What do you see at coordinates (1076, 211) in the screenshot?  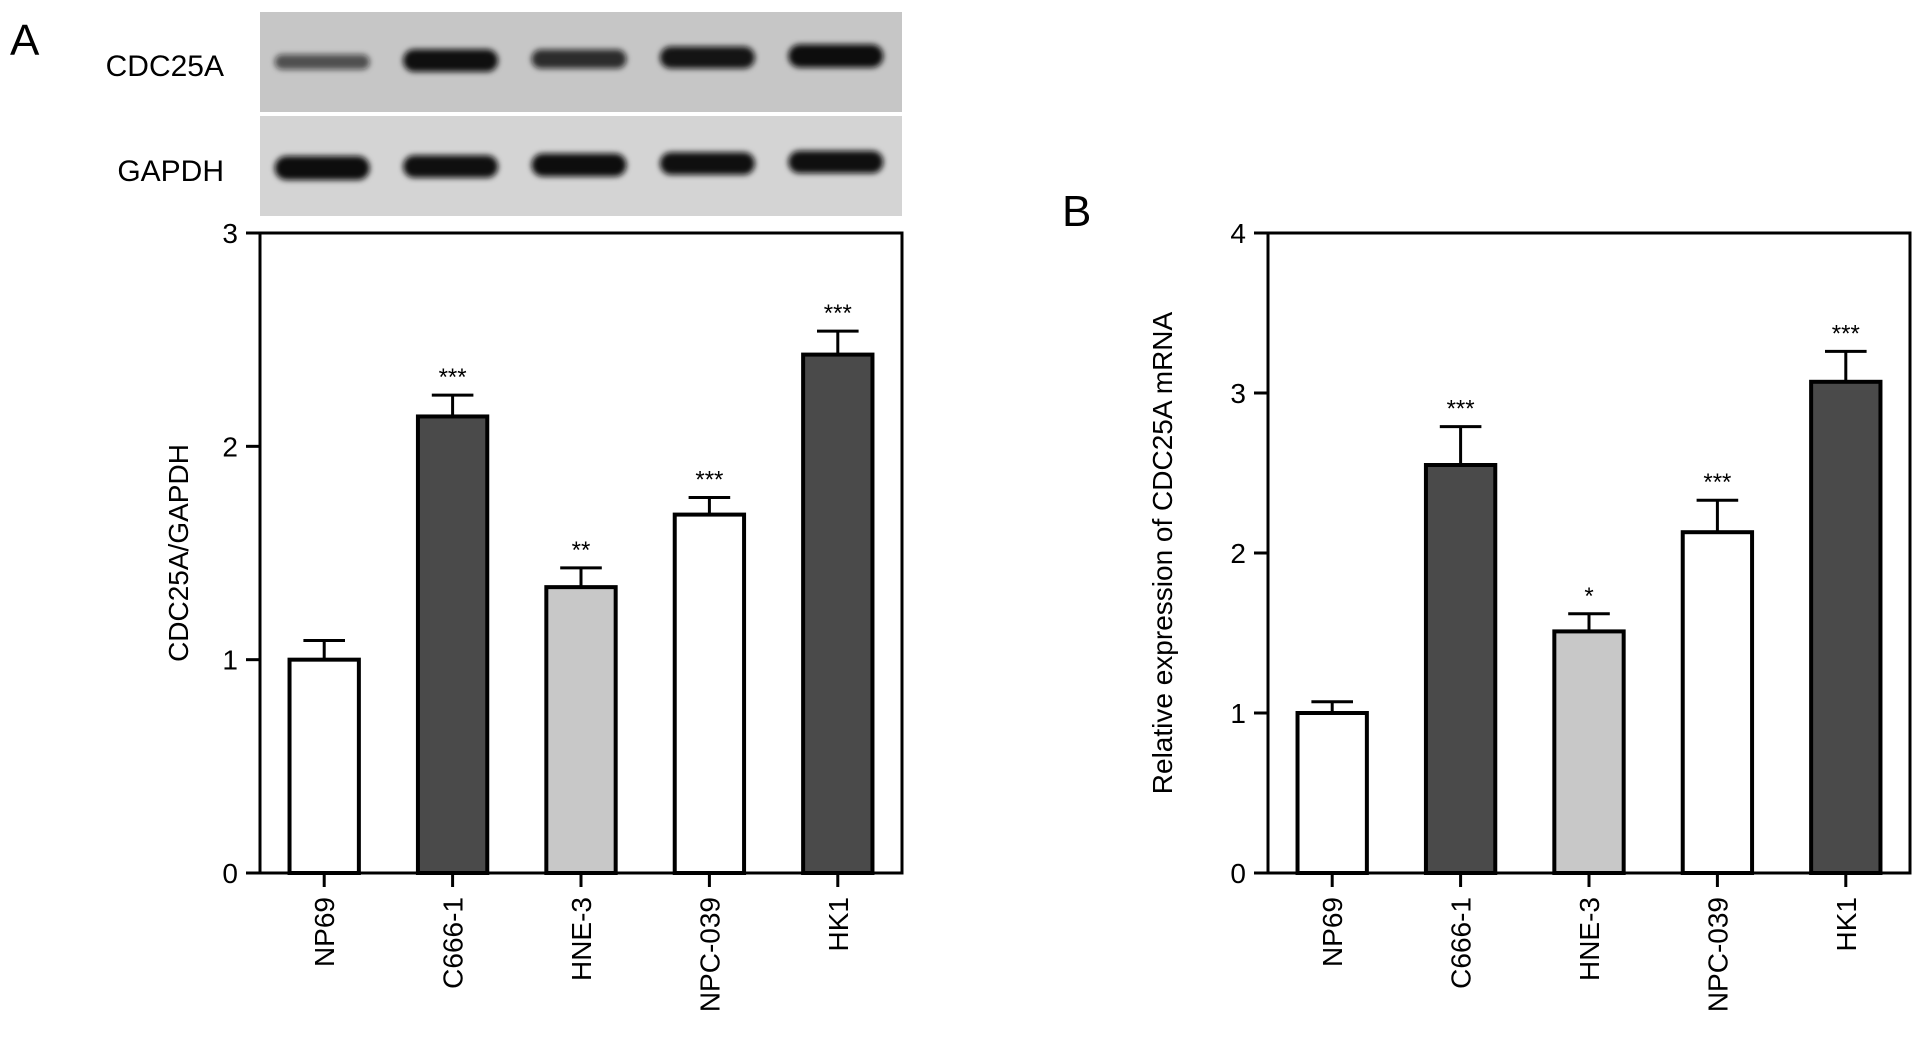 I see `panel-b-label: B` at bounding box center [1076, 211].